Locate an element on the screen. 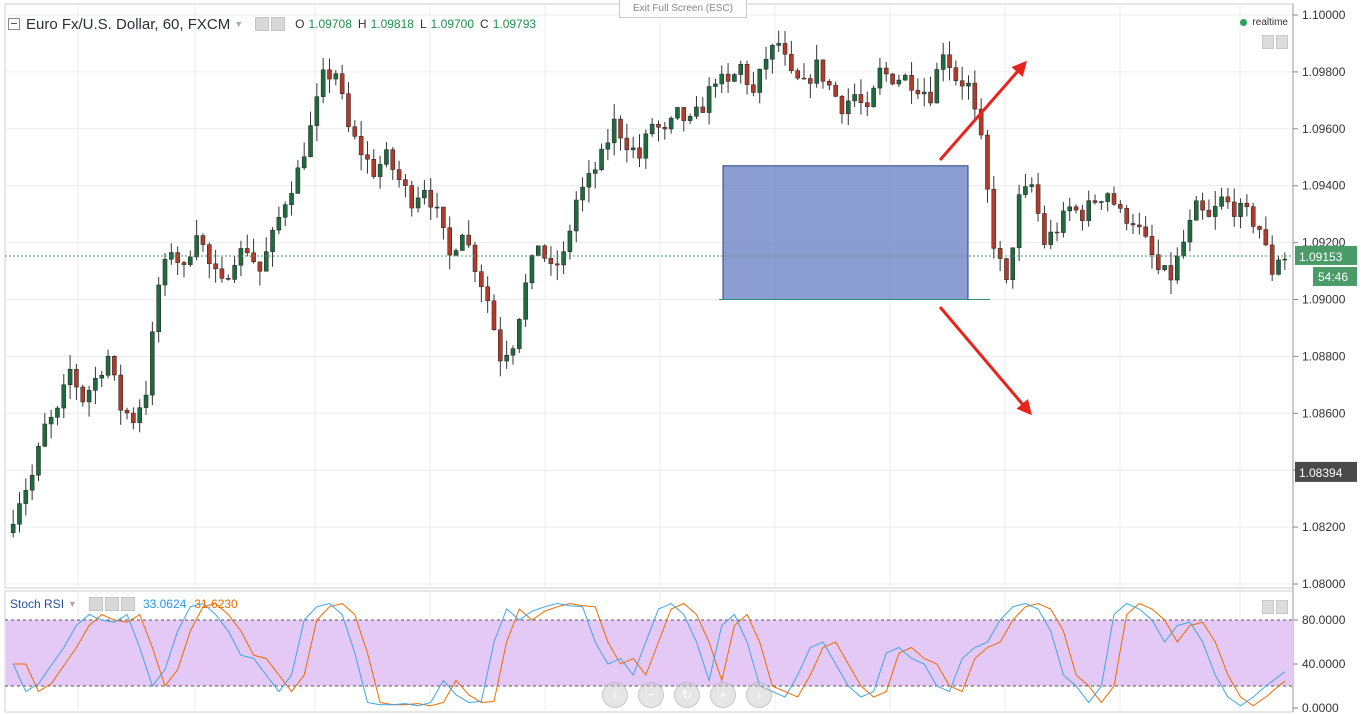 Image resolution: width=1365 pixels, height=715 pixels. marker-price-label: 1.08394 is located at coordinates (1321, 473).